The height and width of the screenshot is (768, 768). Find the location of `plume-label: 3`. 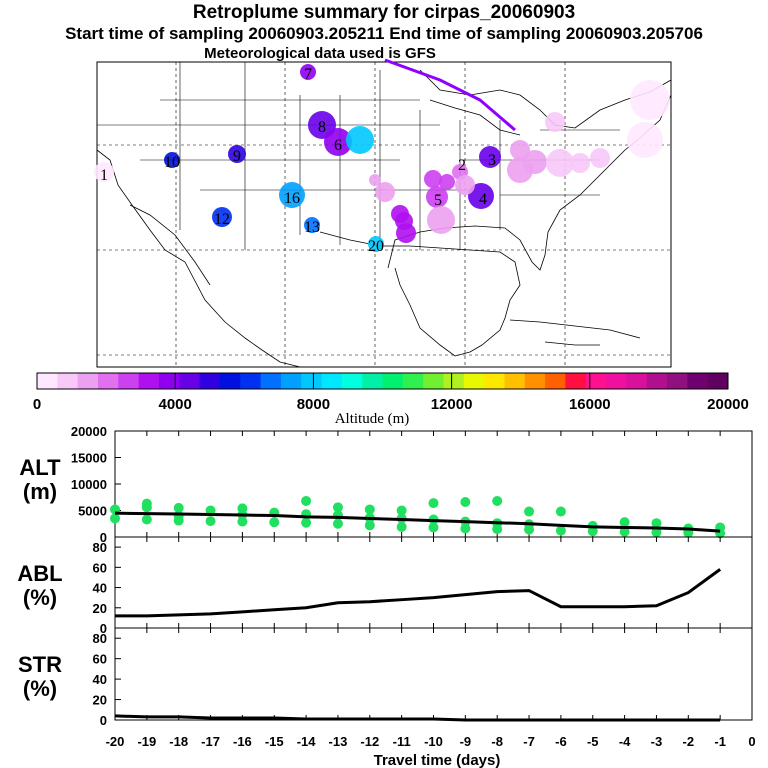

plume-label: 3 is located at coordinates (492, 160).